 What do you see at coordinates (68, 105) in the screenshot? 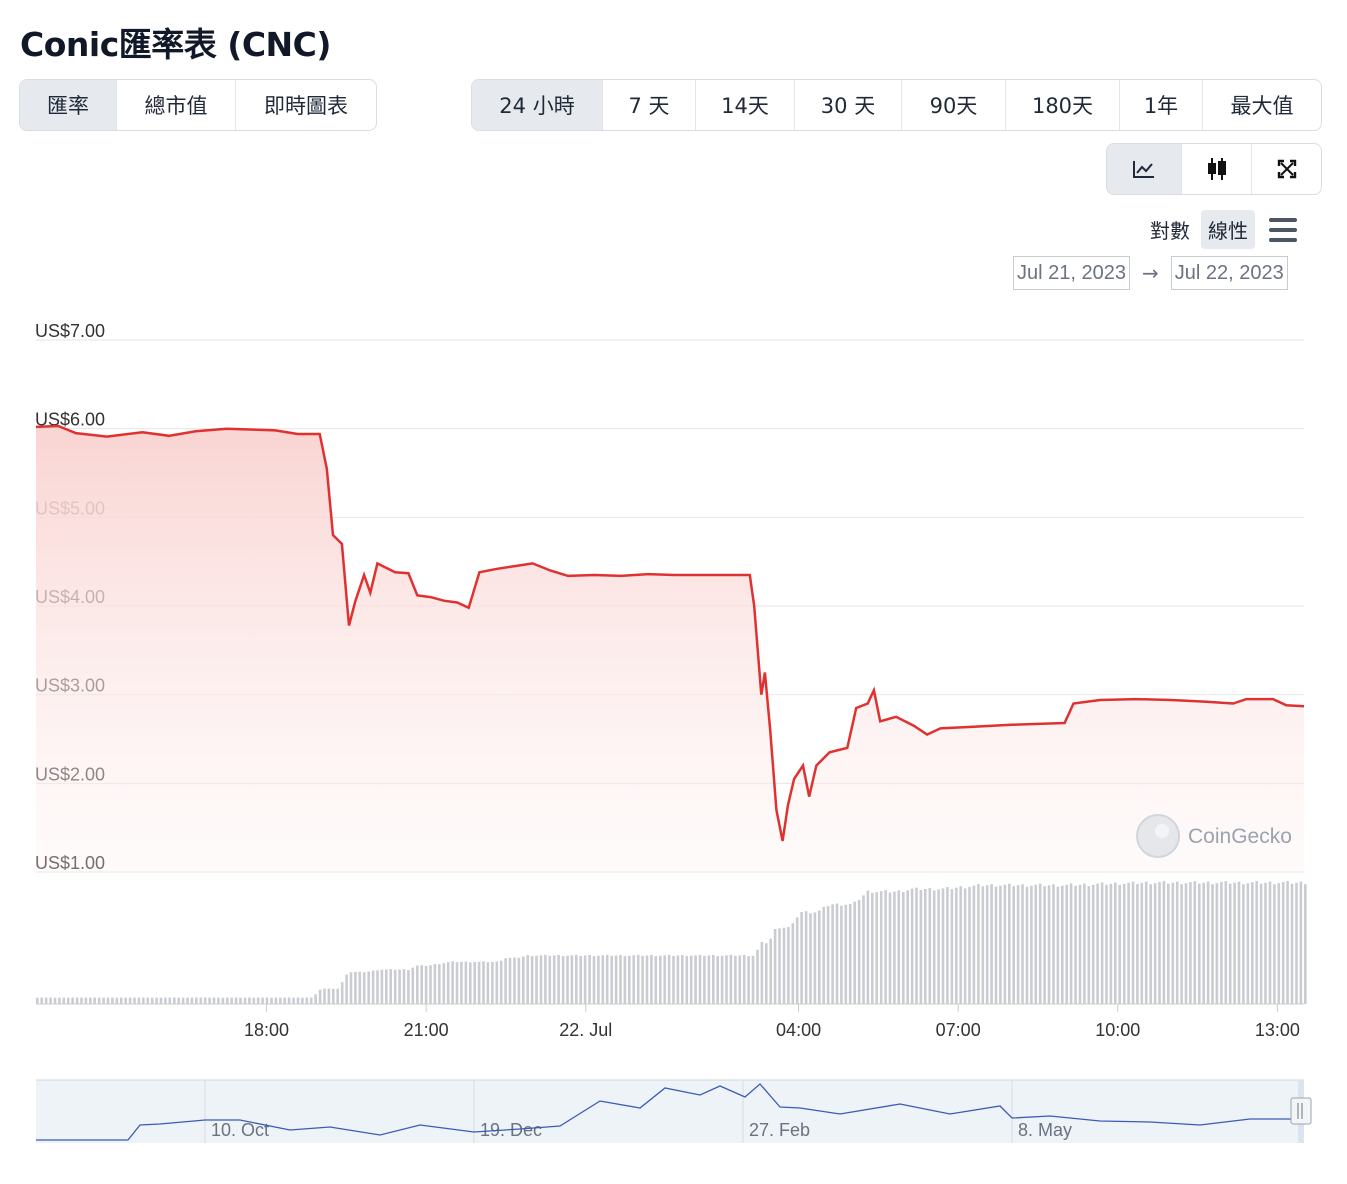
I see `tab-price: 匯率` at bounding box center [68, 105].